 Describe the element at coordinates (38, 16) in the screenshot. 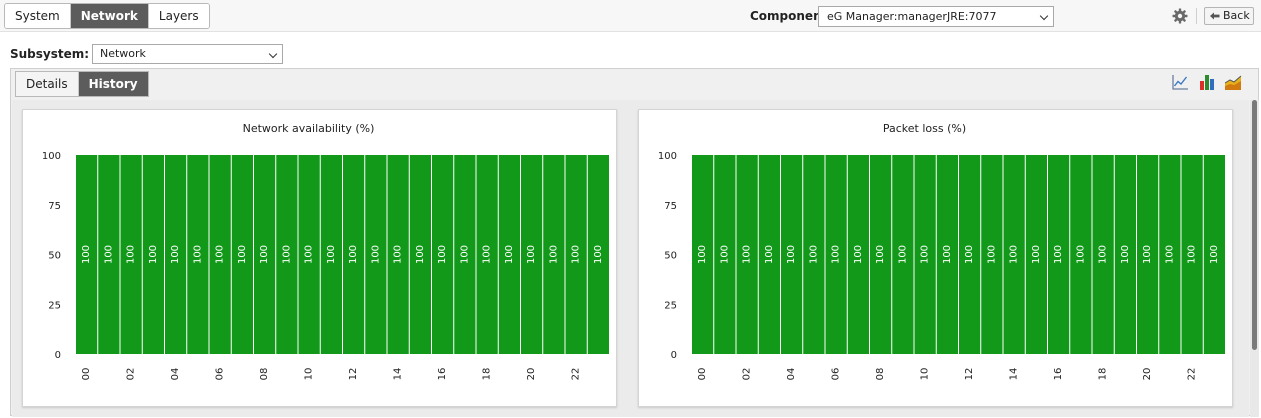

I see `tab-system: System` at that location.